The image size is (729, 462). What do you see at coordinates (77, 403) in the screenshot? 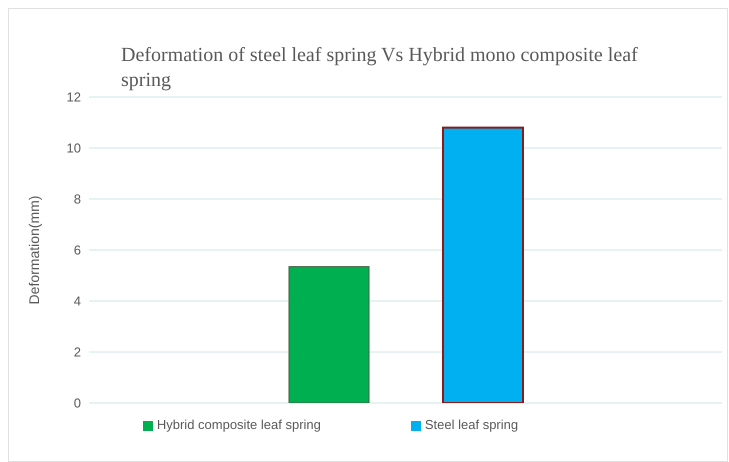
I see `y-tick-label: 0` at bounding box center [77, 403].